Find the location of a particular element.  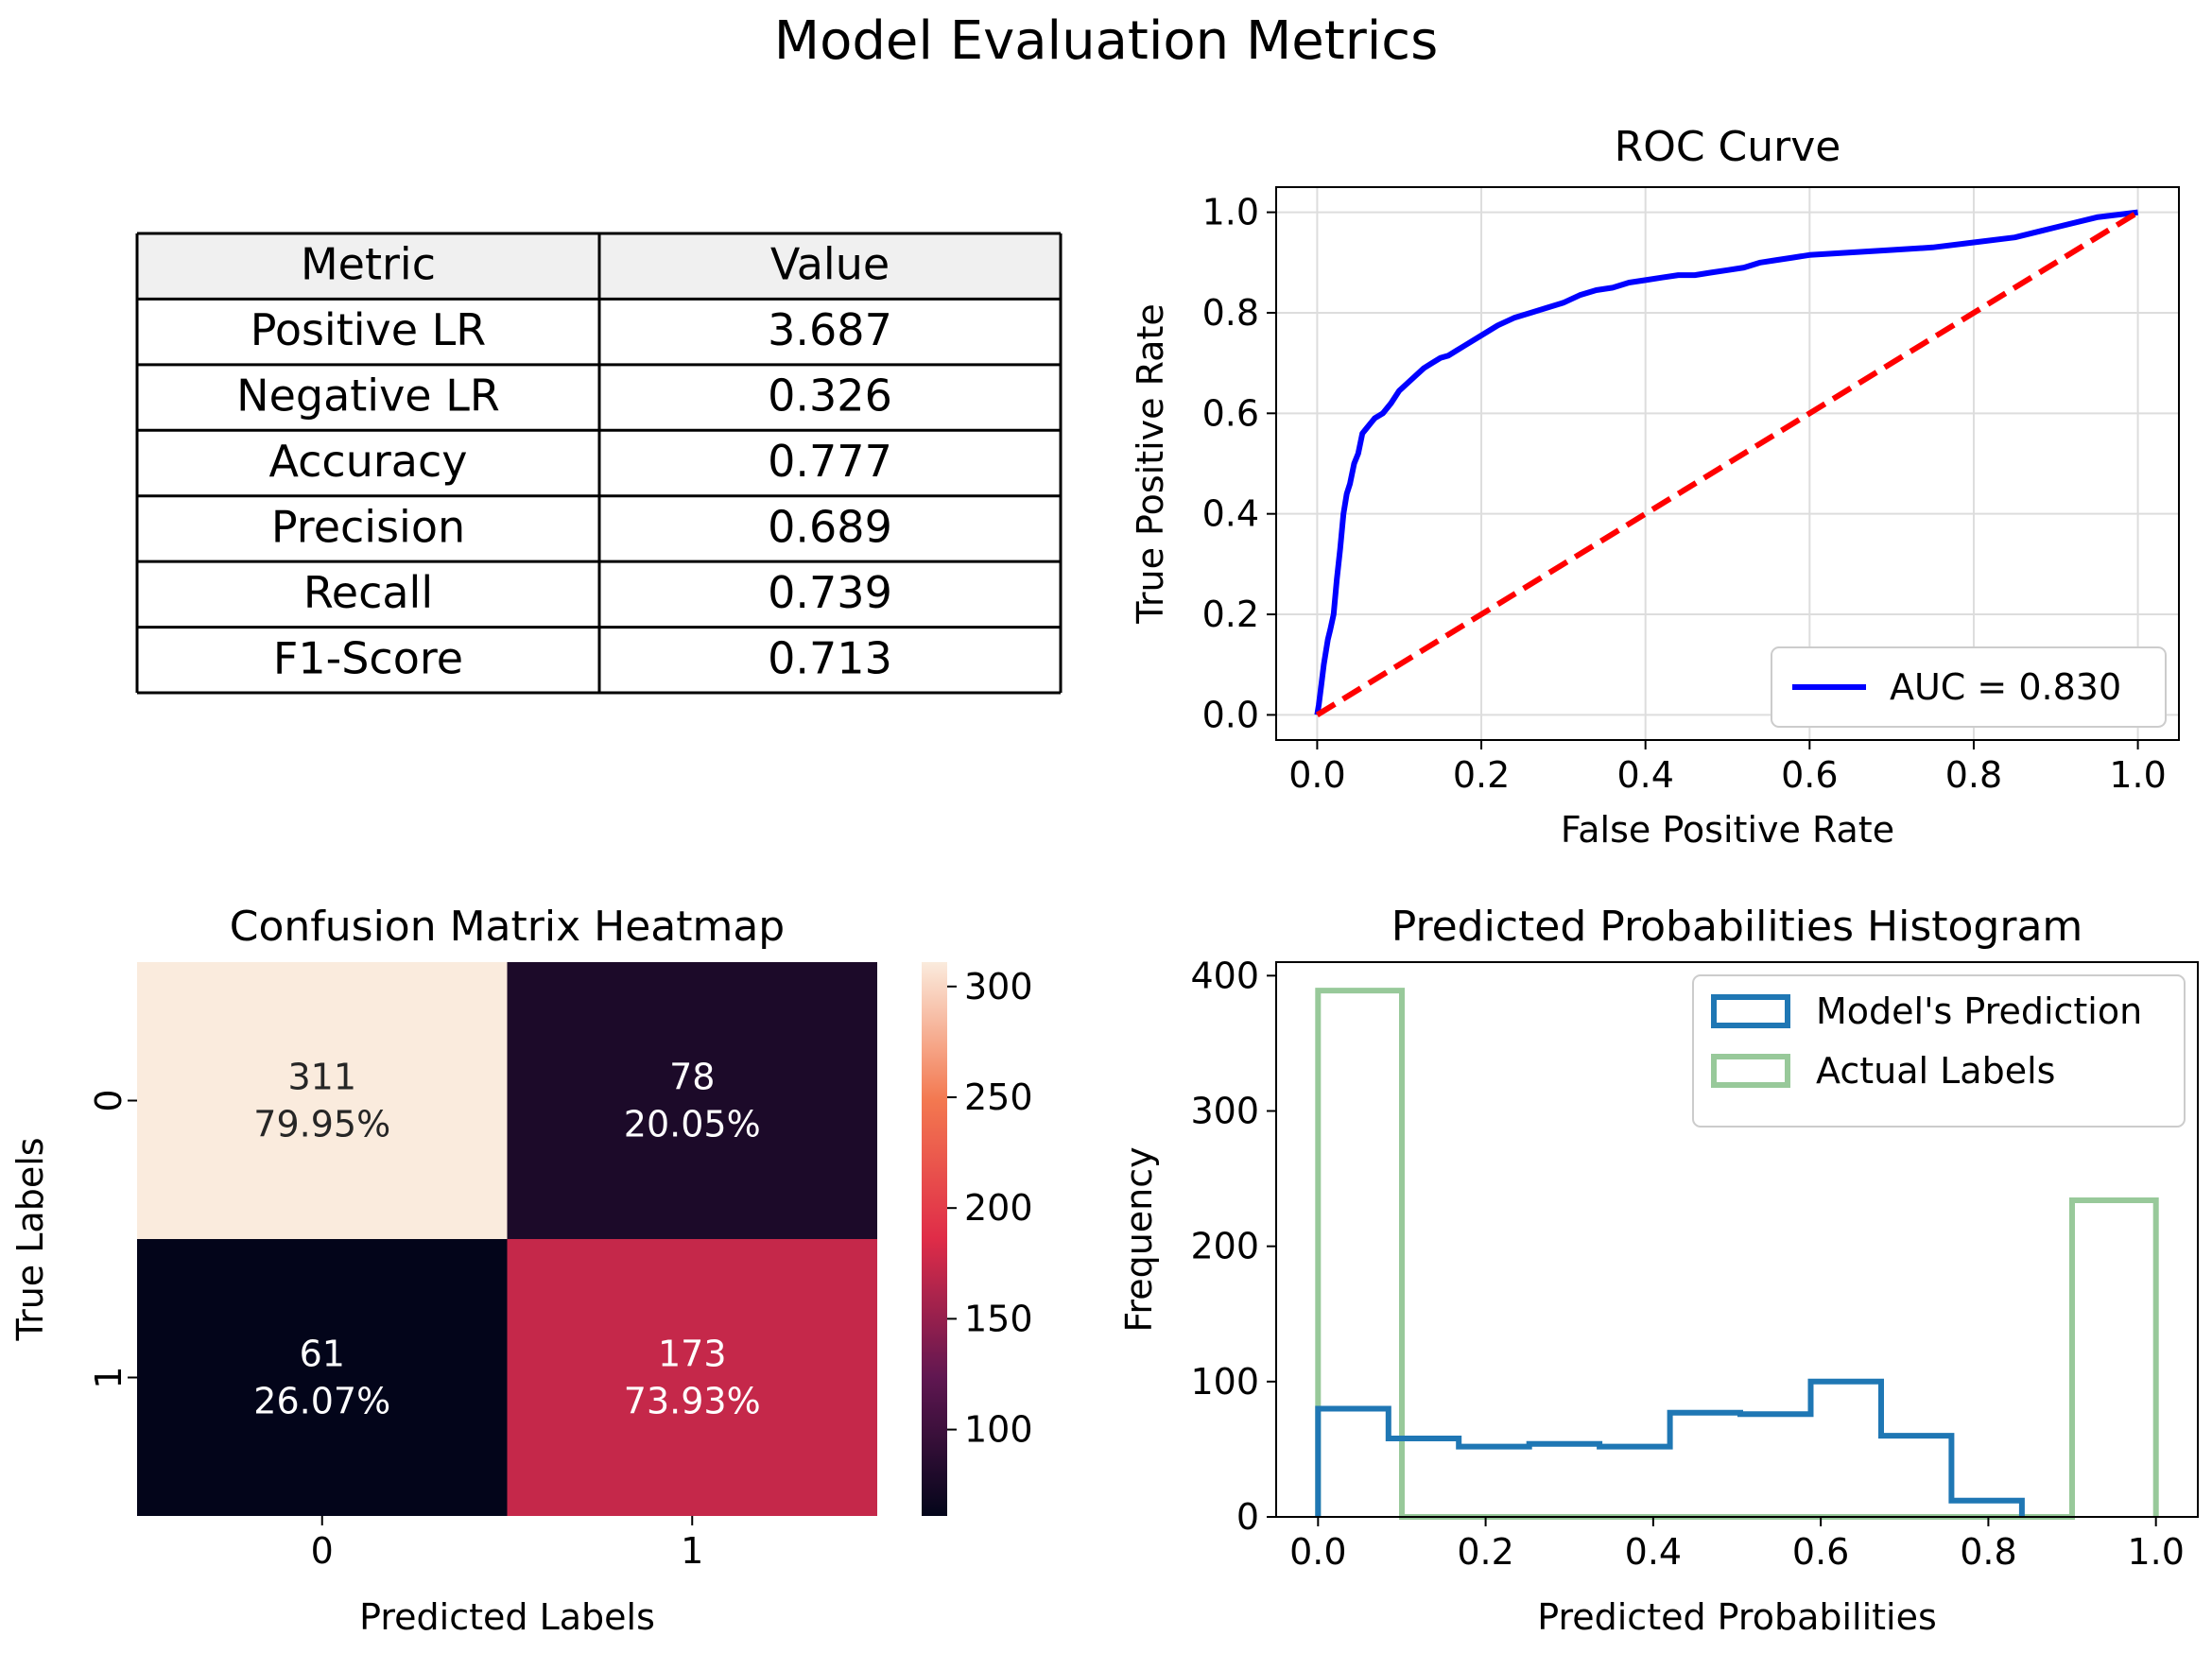

heatmap-title: Confusion Matrix Heatmap is located at coordinates (508, 927).